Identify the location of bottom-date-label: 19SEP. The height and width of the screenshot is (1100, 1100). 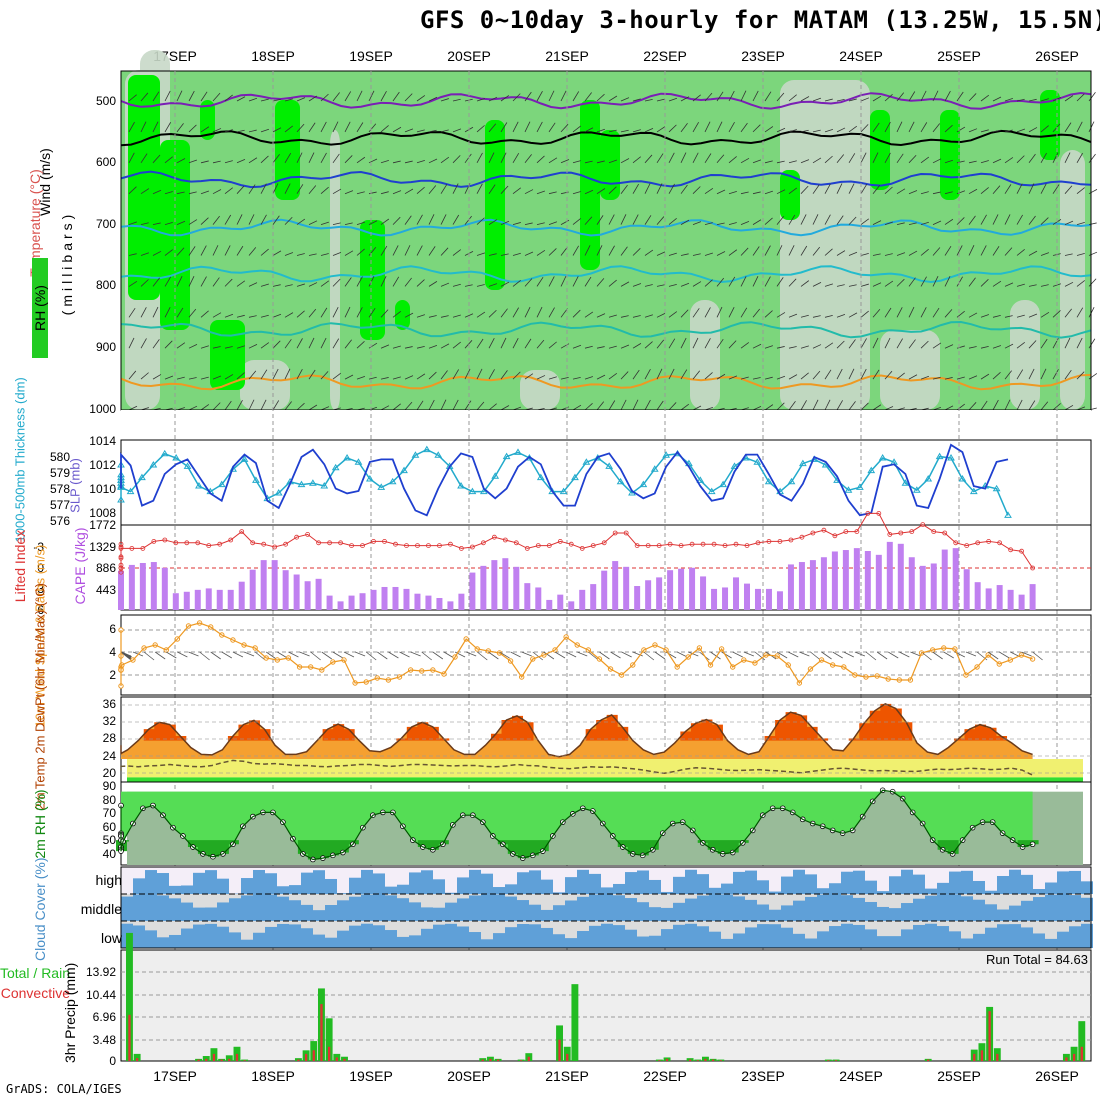
(371, 1076).